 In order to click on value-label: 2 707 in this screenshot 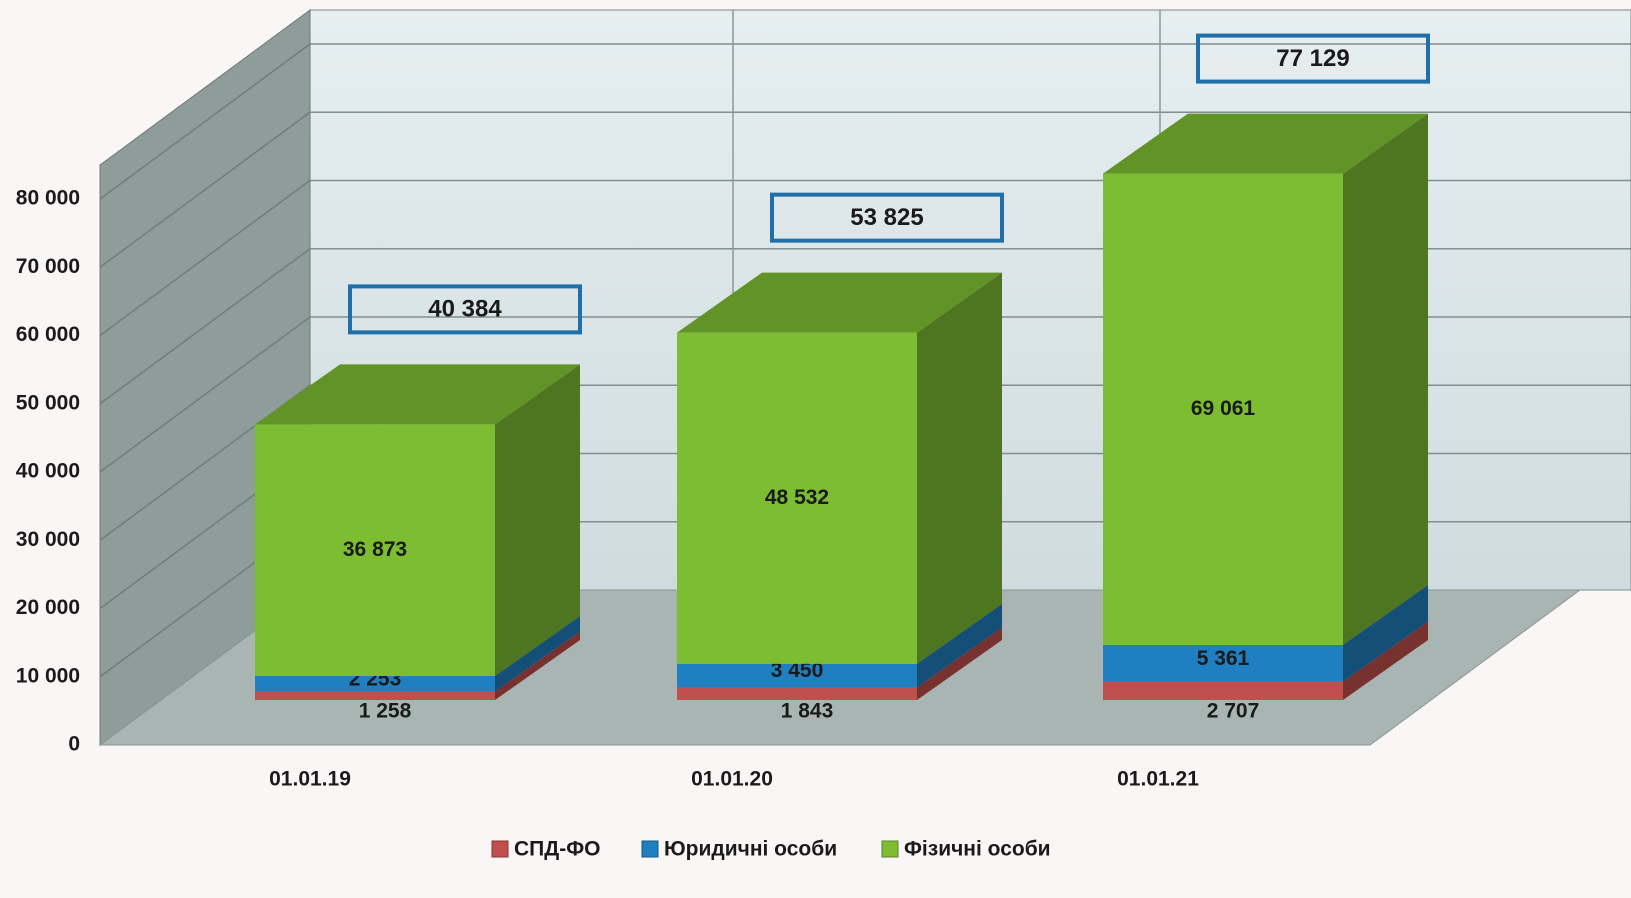, I will do `click(1233, 711)`.